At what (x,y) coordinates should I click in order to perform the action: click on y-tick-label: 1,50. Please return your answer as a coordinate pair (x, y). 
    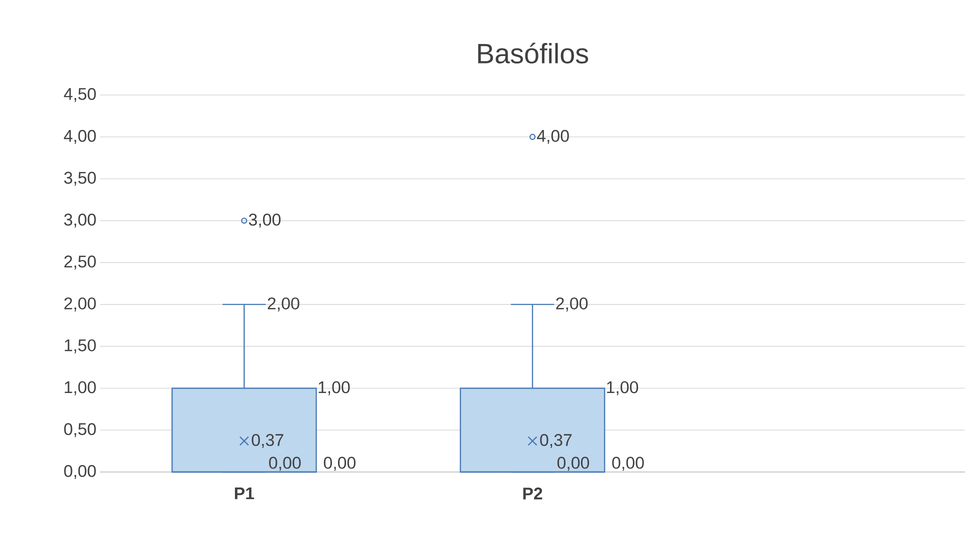
    Looking at the image, I should click on (80, 346).